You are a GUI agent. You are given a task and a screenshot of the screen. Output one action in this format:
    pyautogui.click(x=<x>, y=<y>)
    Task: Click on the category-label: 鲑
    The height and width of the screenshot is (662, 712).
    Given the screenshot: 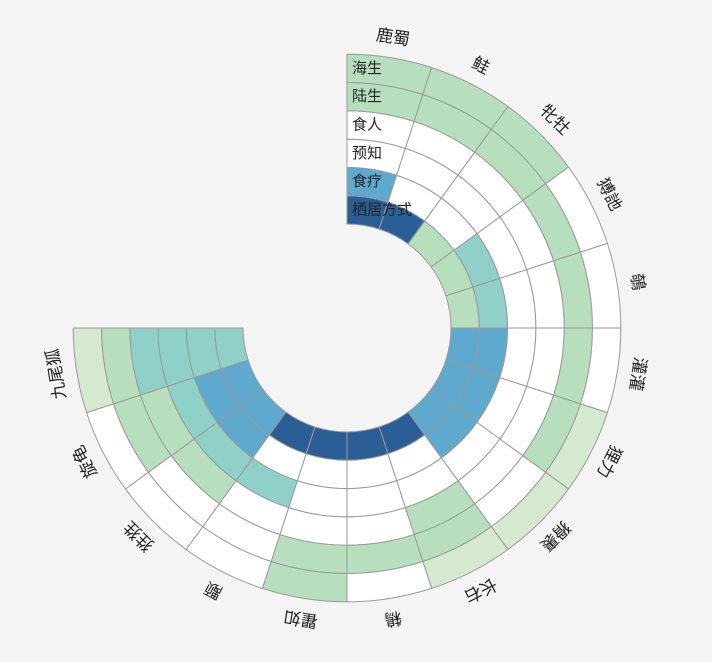 What is the action you would take?
    pyautogui.click(x=480, y=66)
    